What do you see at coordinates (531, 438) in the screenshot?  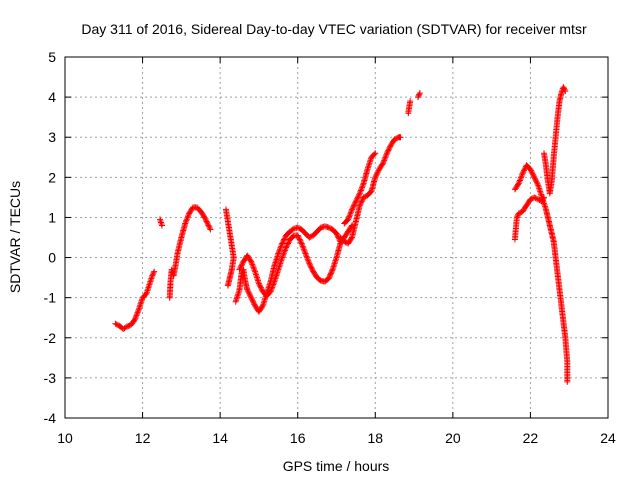 I see `x-tick-label: 22` at bounding box center [531, 438].